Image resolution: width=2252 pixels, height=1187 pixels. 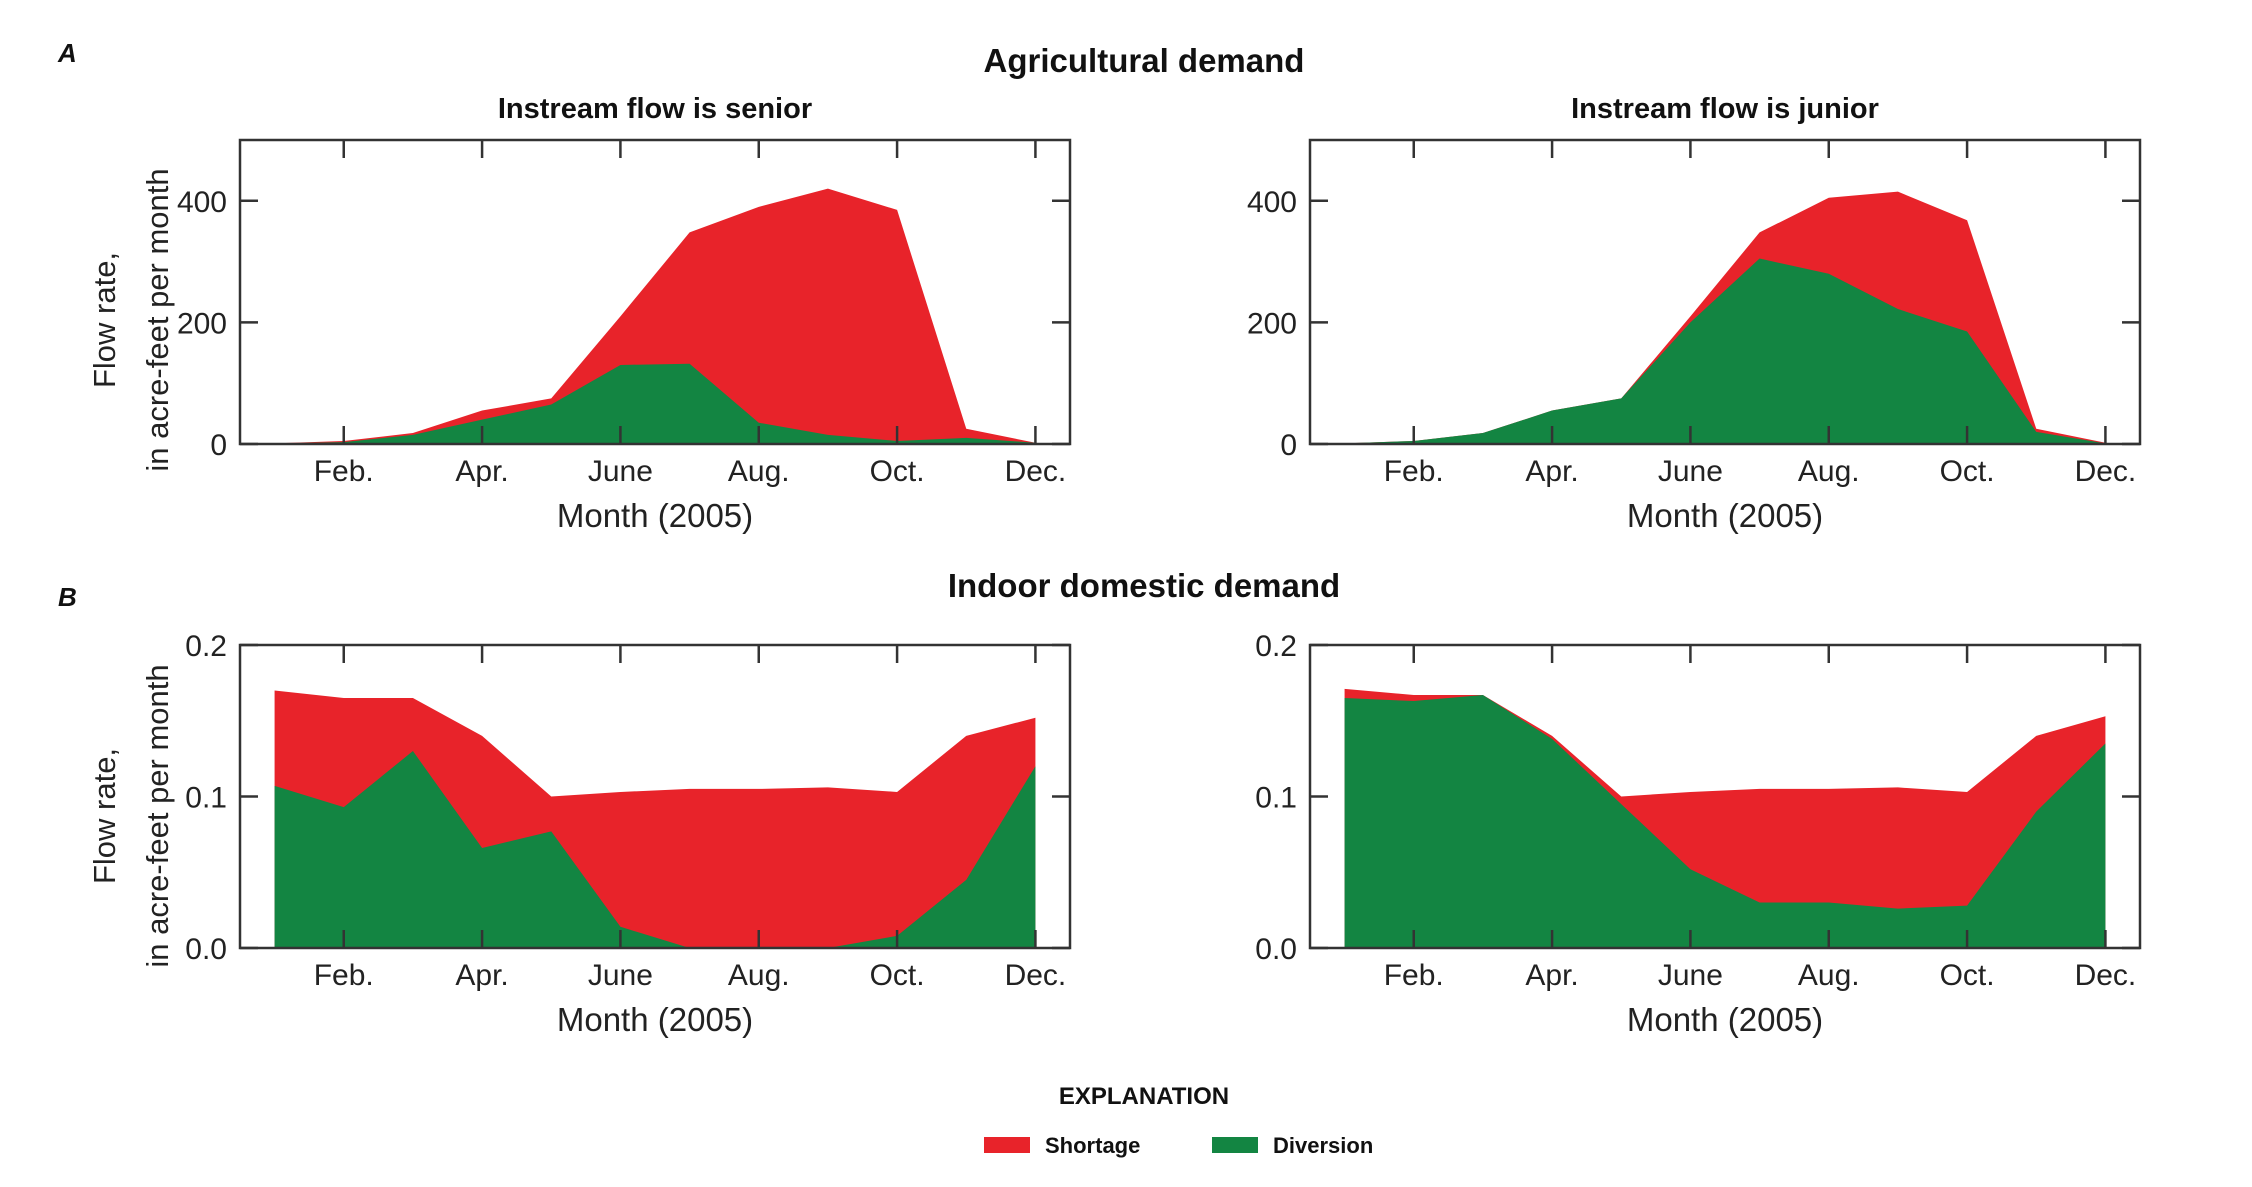 What do you see at coordinates (1235, 1145) in the screenshot?
I see `legend-swatch-diversion` at bounding box center [1235, 1145].